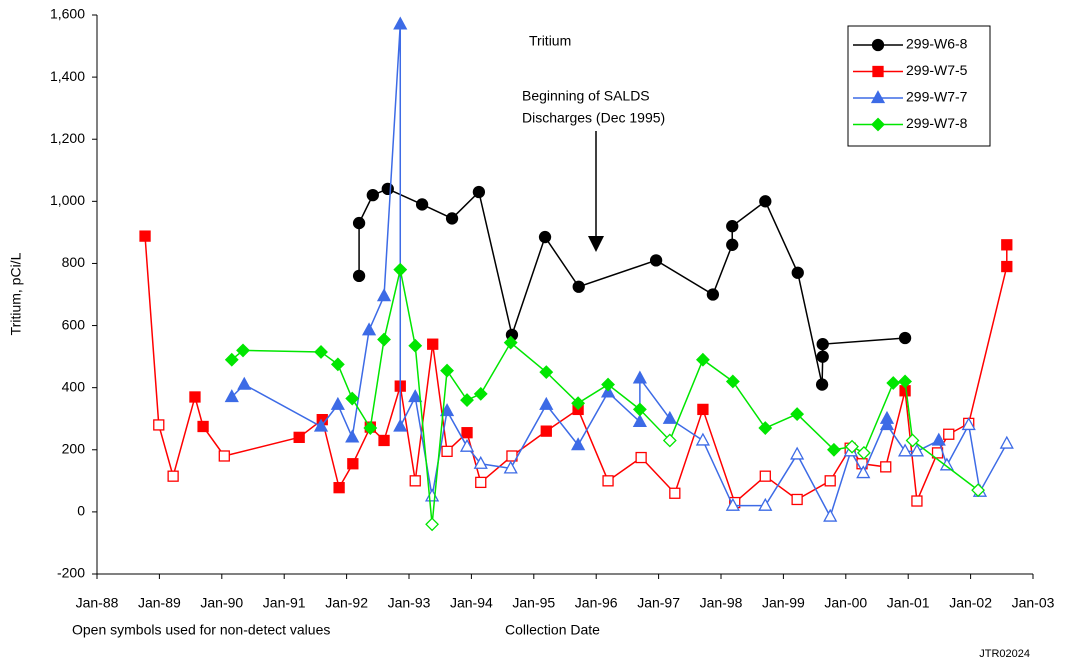  I want to click on x-axis-title: Collection Date, so click(552, 630).